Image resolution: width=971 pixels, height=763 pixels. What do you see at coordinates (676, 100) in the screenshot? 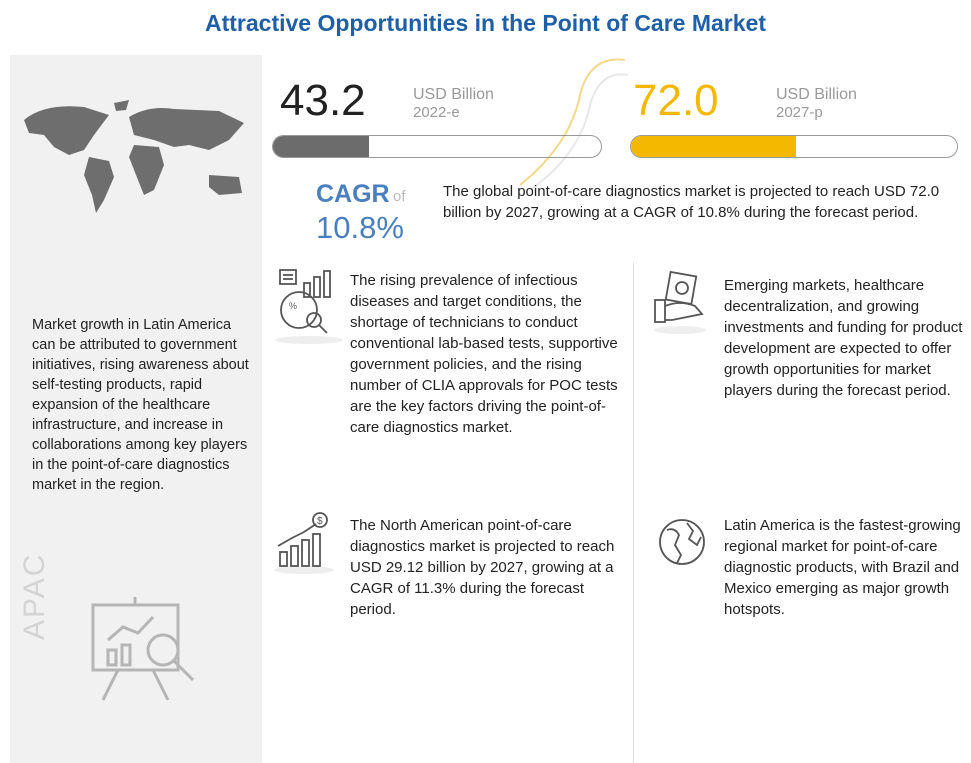
I see `stat-value: 72.0` at bounding box center [676, 100].